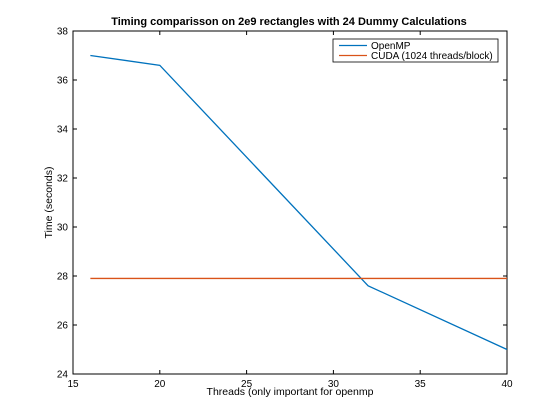 The width and height of the screenshot is (560, 420). I want to click on y-tick-label: 32, so click(63, 179).